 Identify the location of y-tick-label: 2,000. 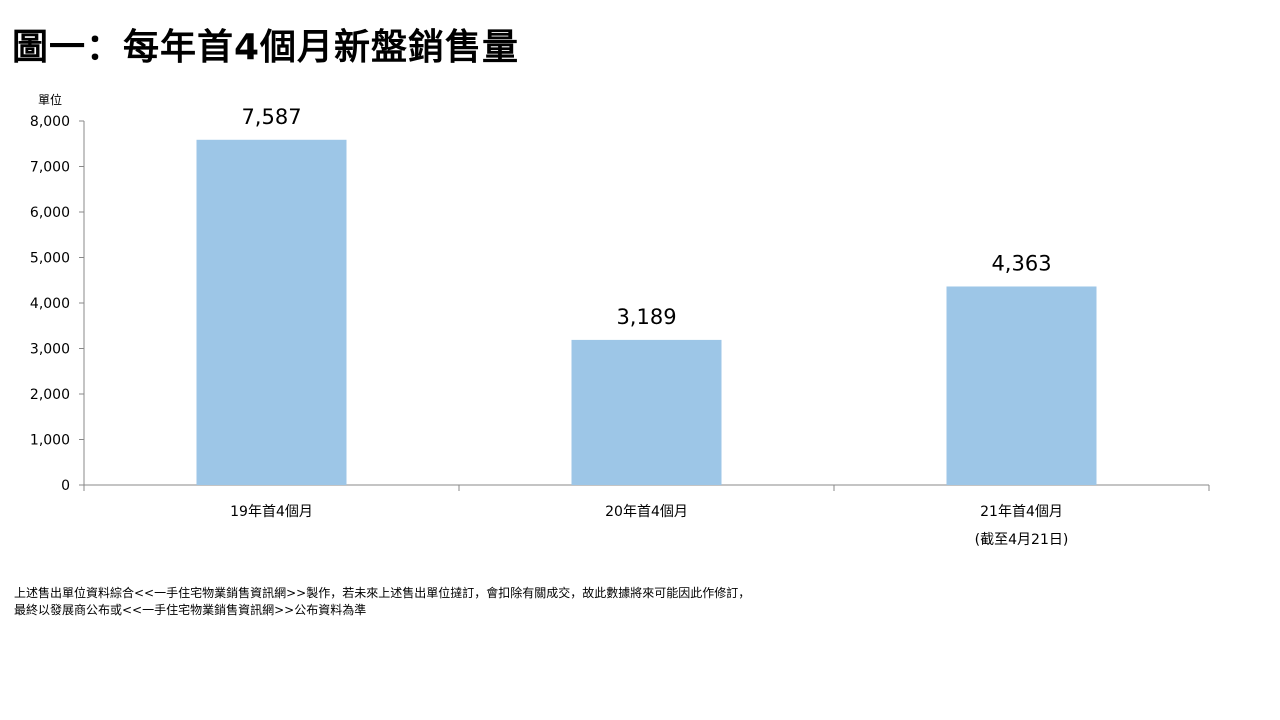
(50, 395).